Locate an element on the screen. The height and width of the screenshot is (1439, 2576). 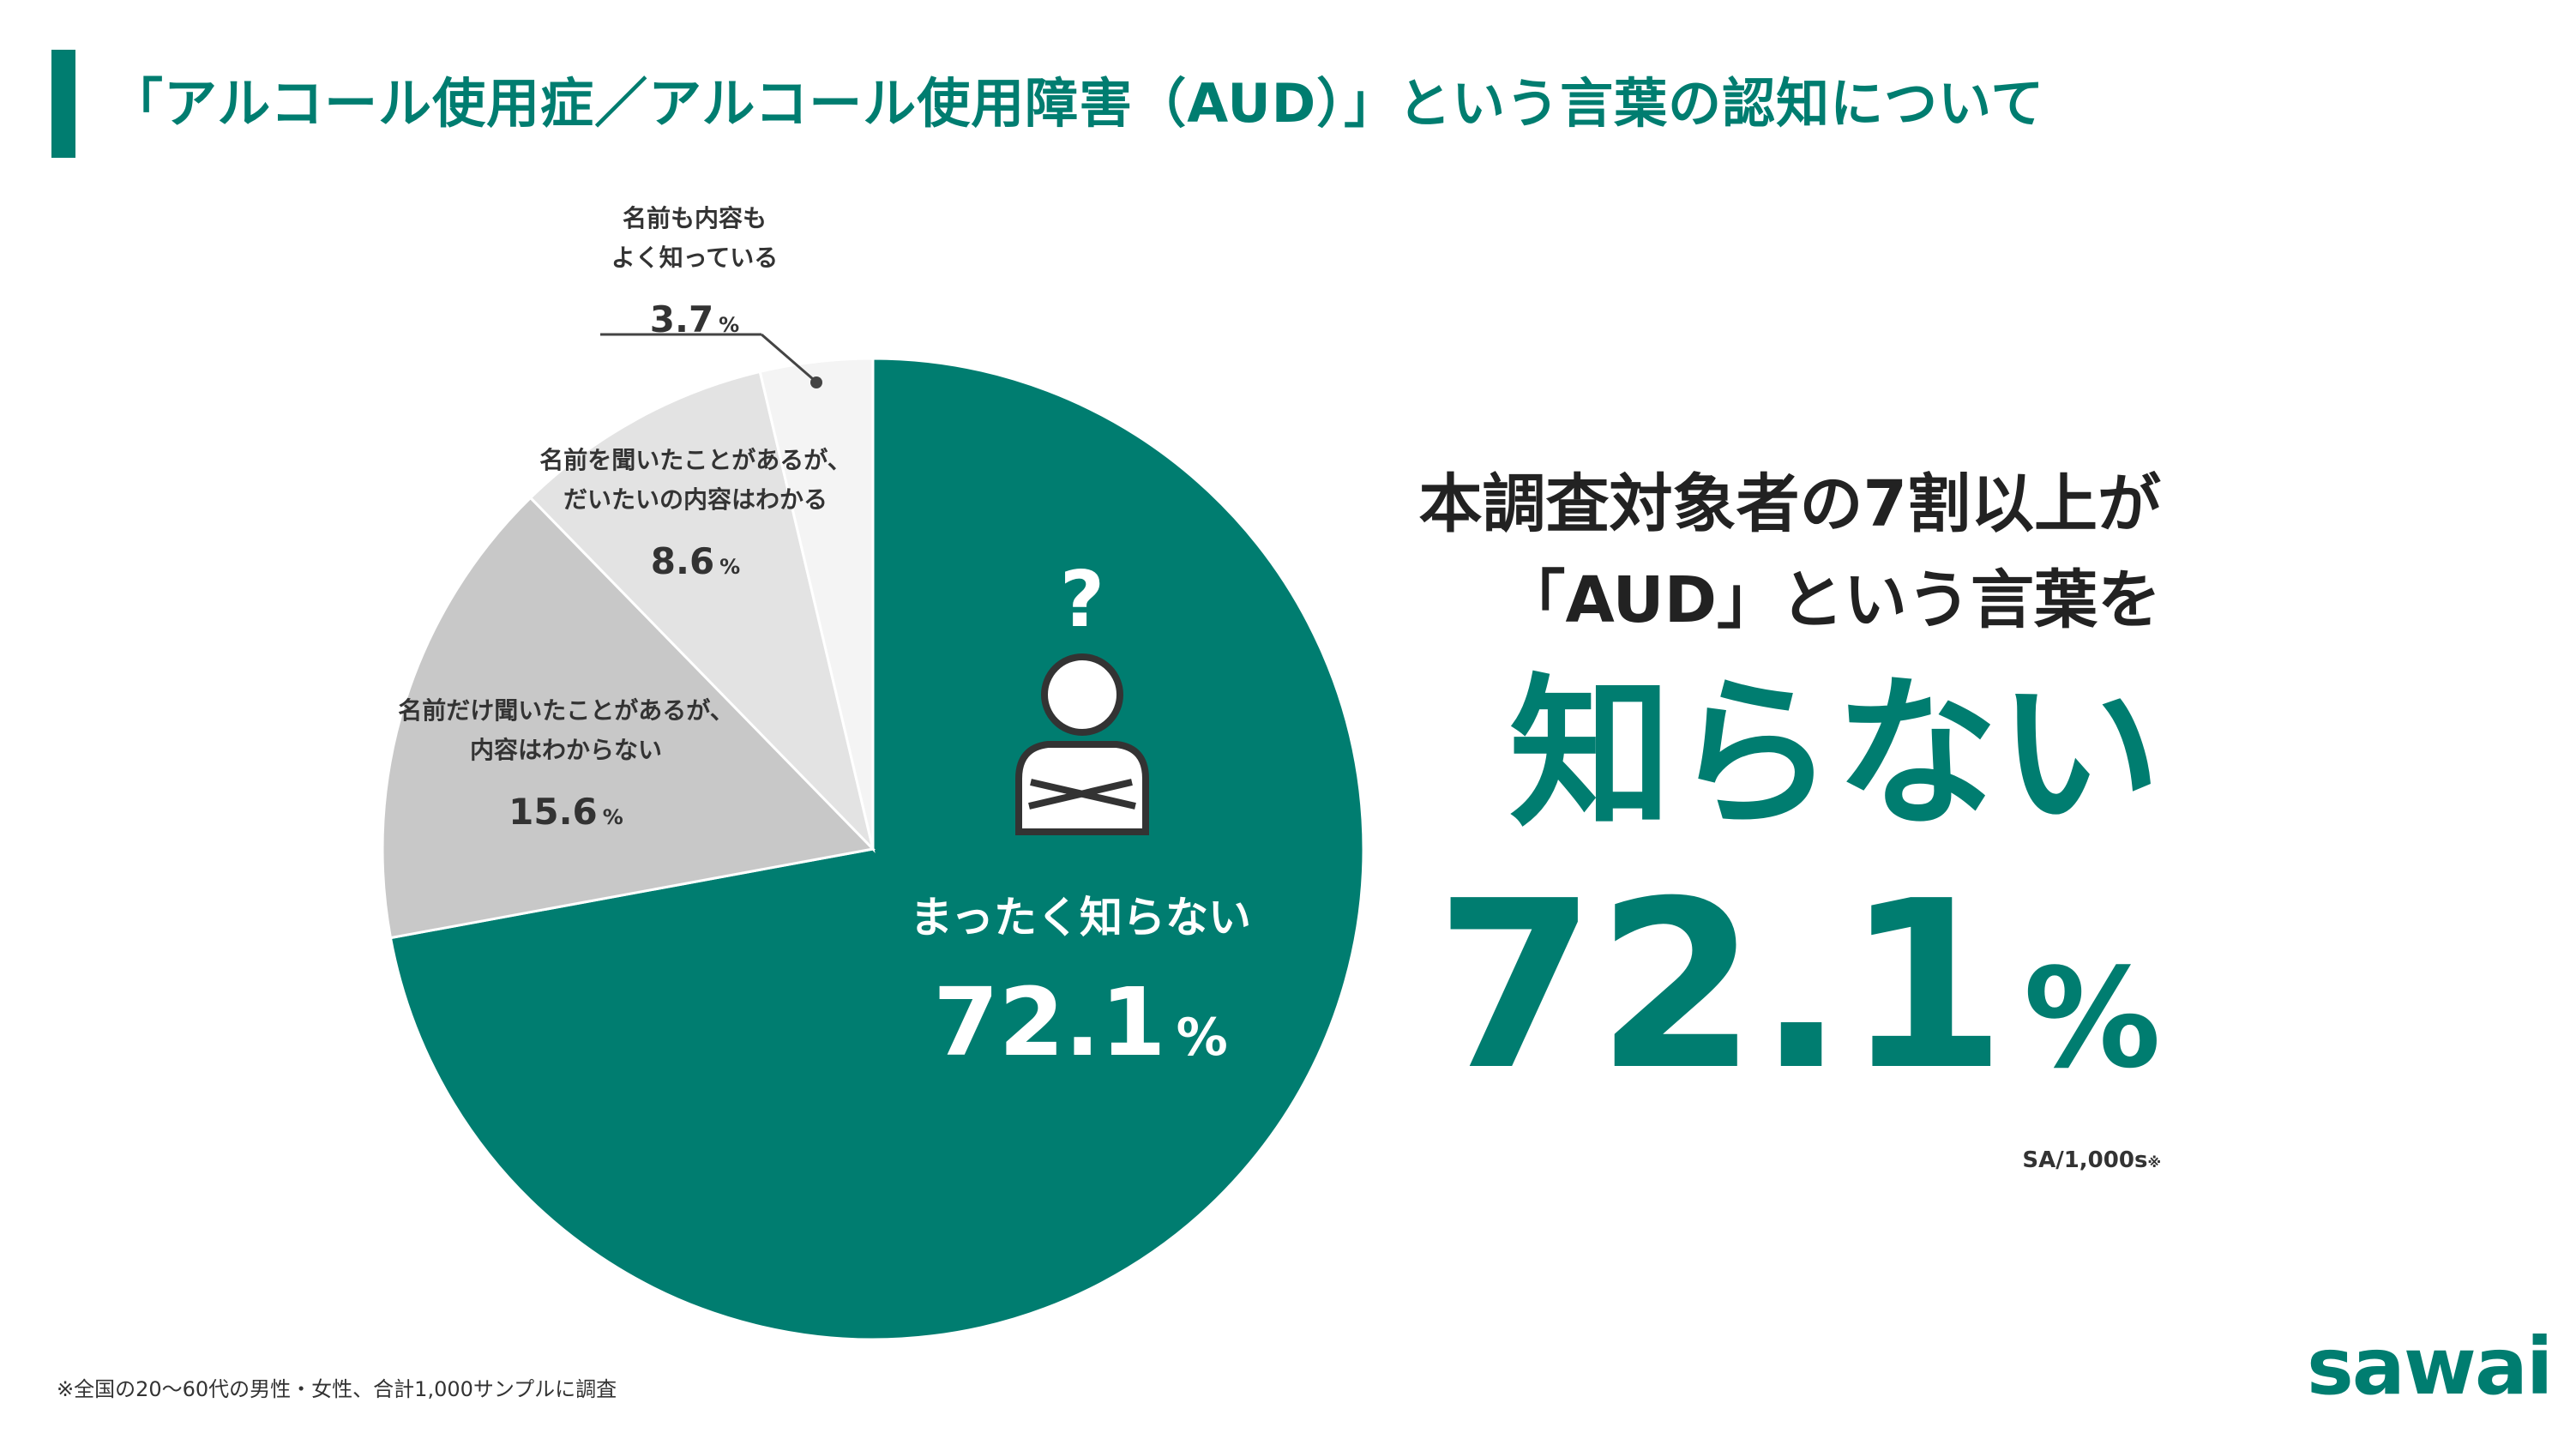
slice-label-main: まったく知らない 72.1% is located at coordinates (1080, 980).